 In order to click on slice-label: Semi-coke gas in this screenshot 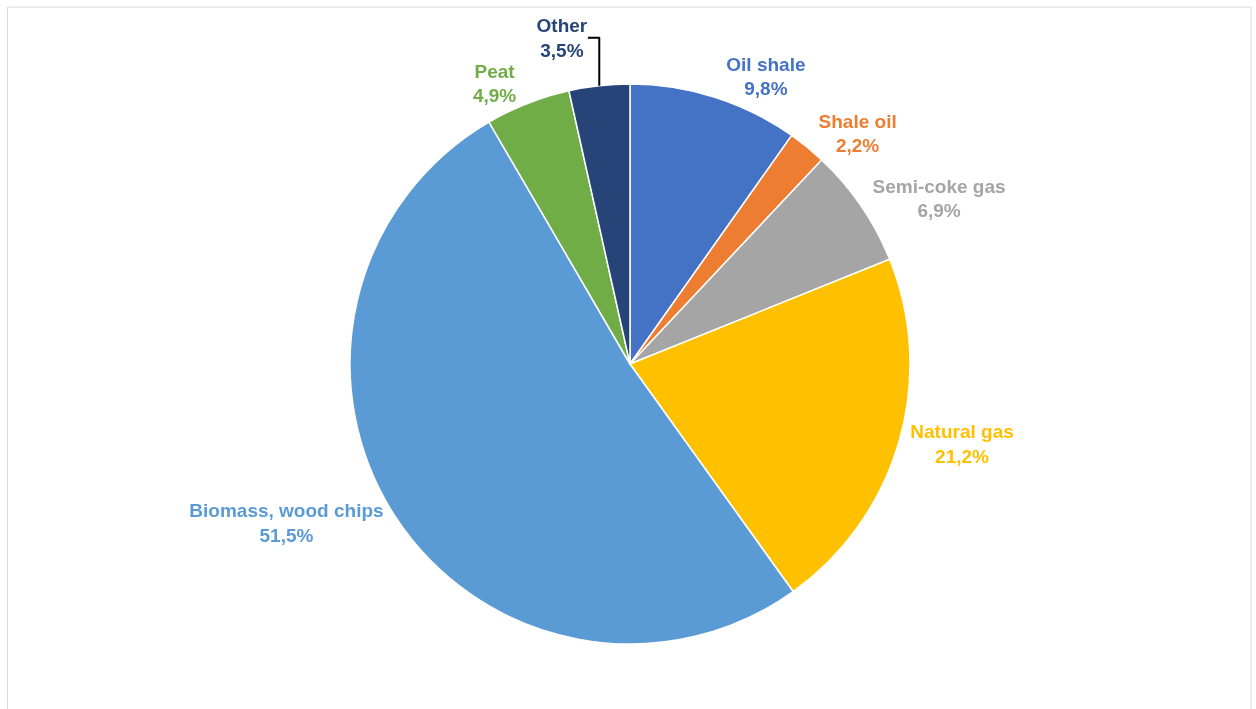, I will do `click(939, 186)`.